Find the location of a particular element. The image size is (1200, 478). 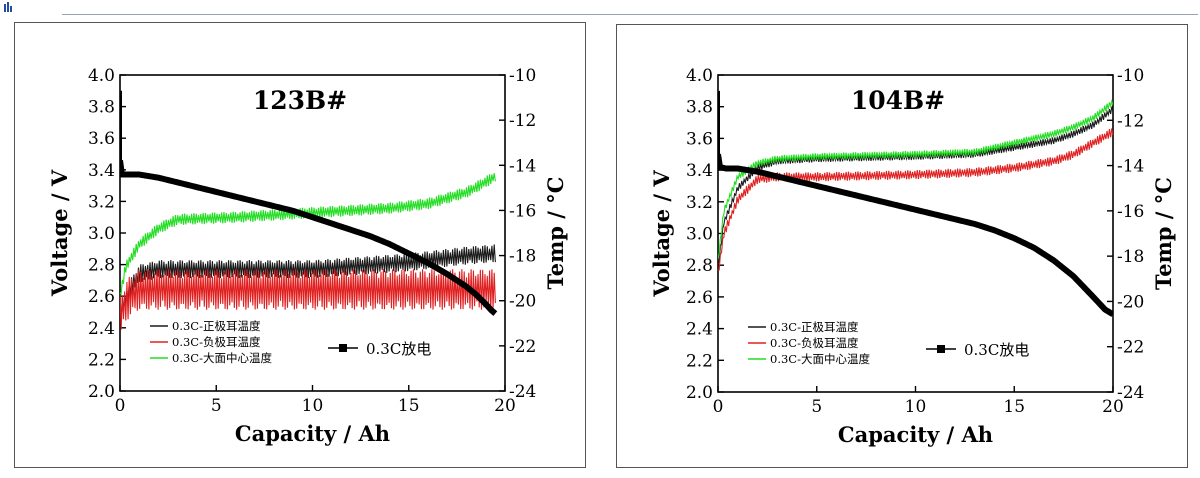

header-divider is located at coordinates (630, 14).